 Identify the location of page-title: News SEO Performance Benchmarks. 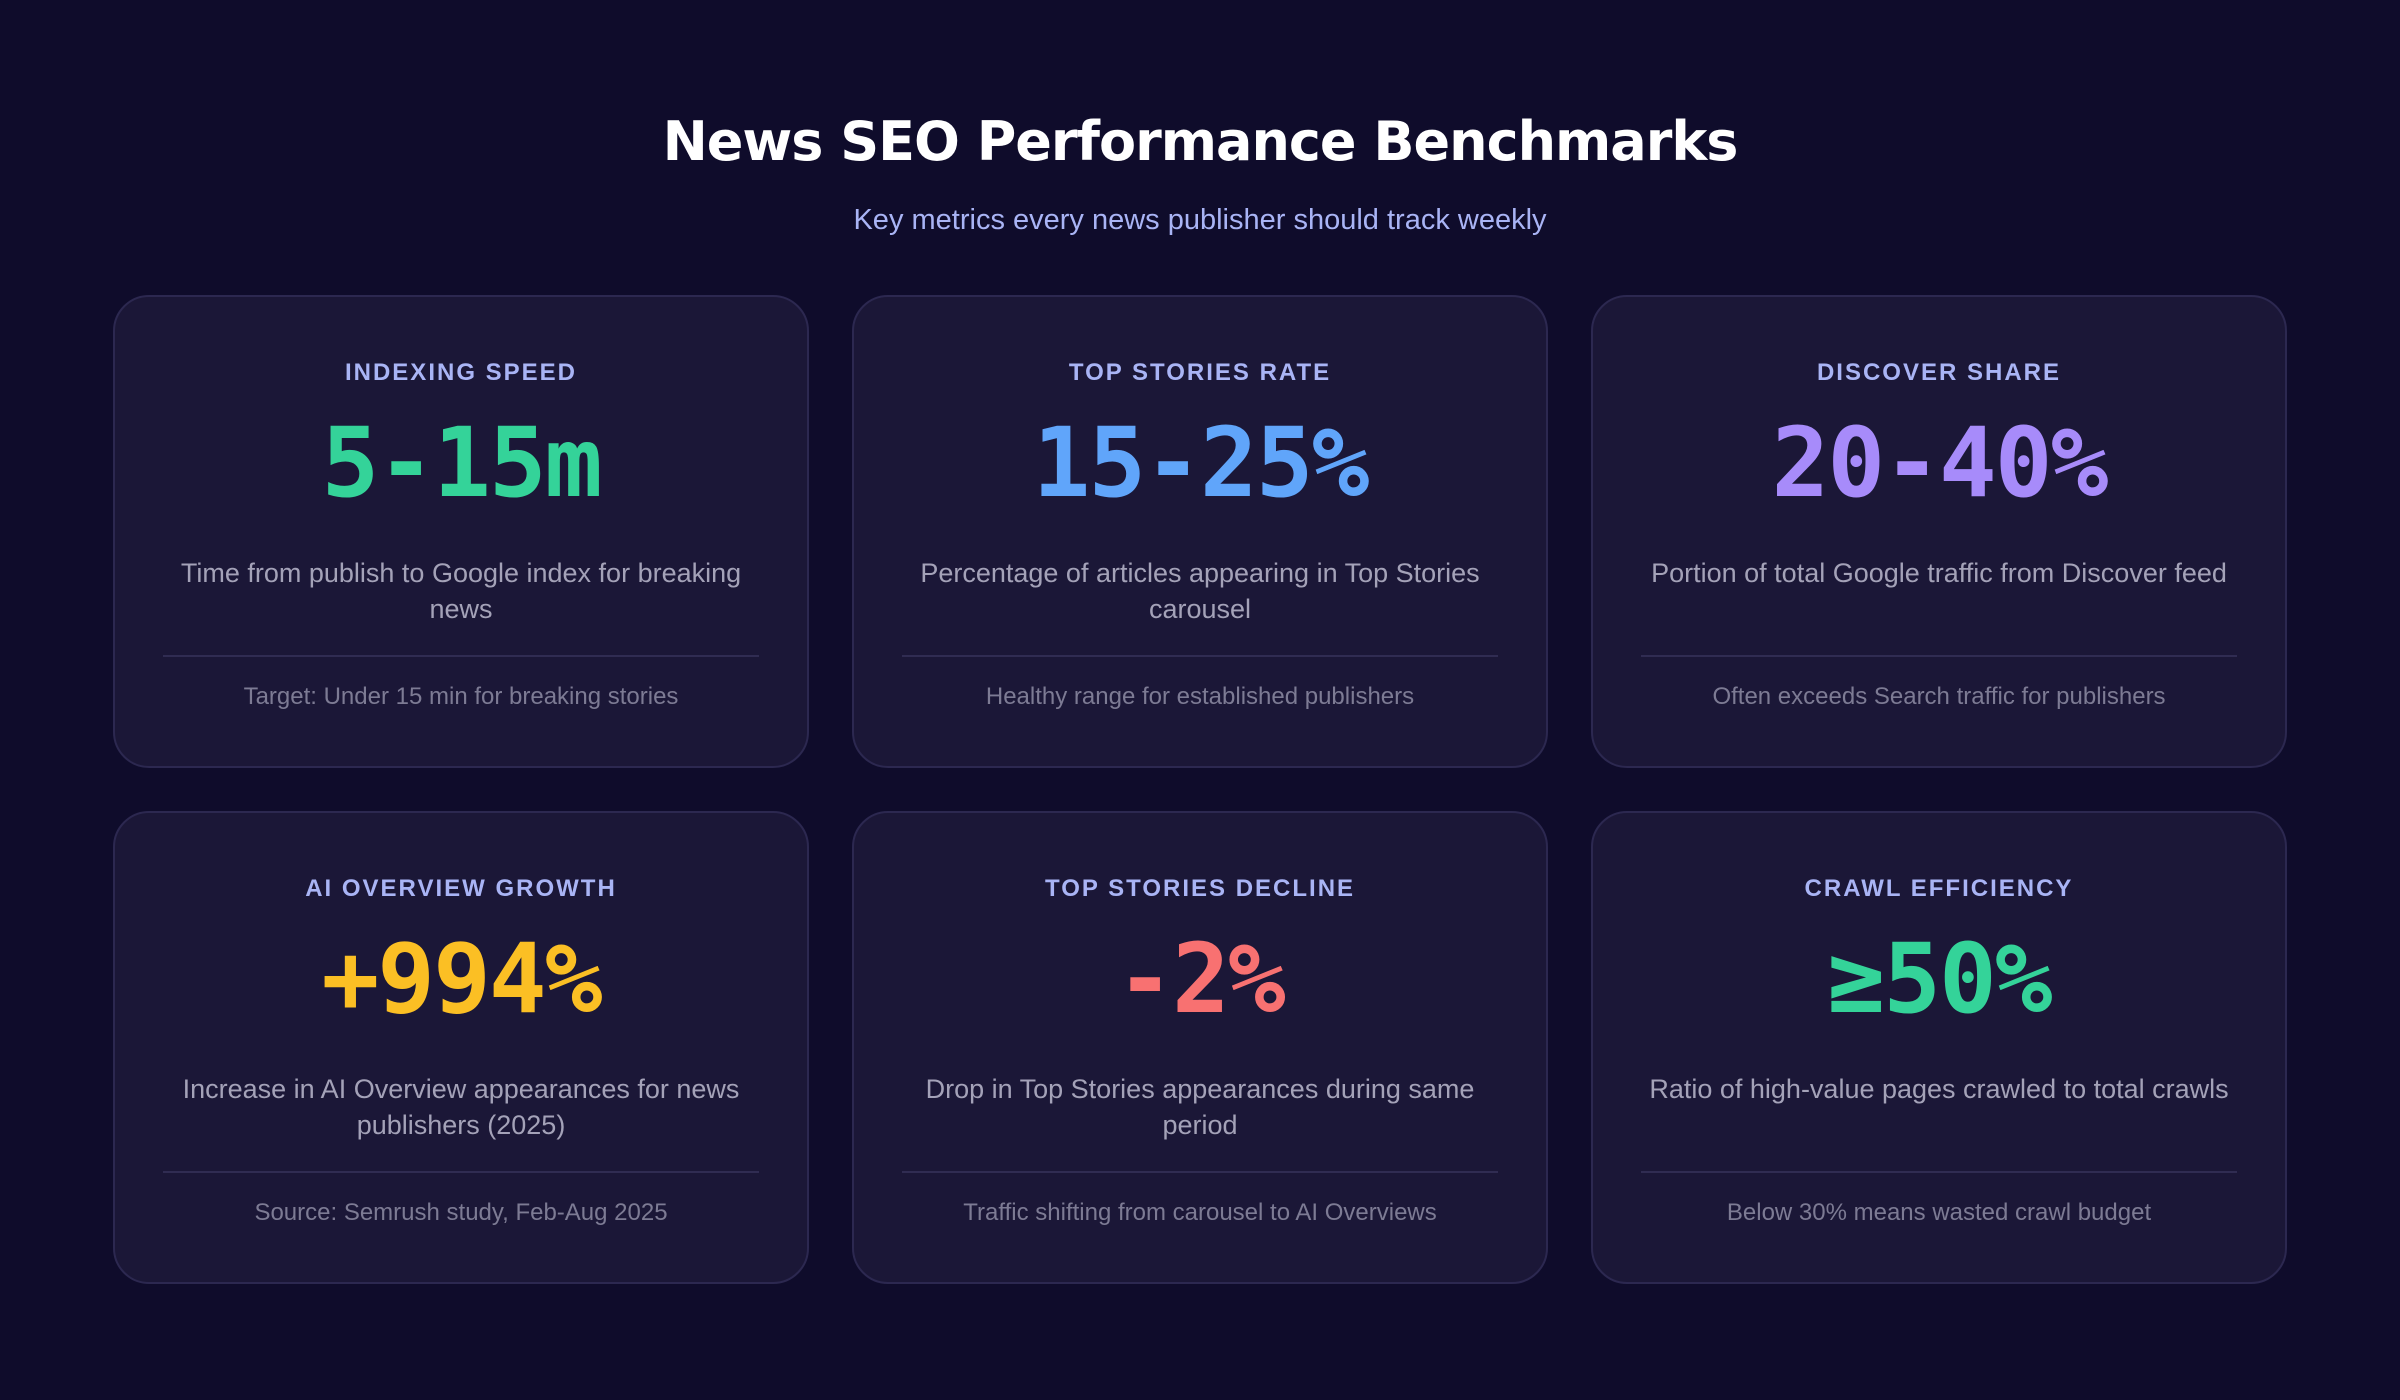
(1200, 141).